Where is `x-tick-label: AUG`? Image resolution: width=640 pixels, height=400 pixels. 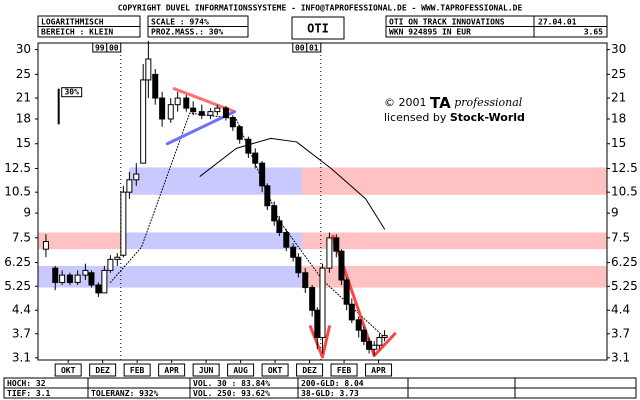 x-tick-label: AUG is located at coordinates (240, 370).